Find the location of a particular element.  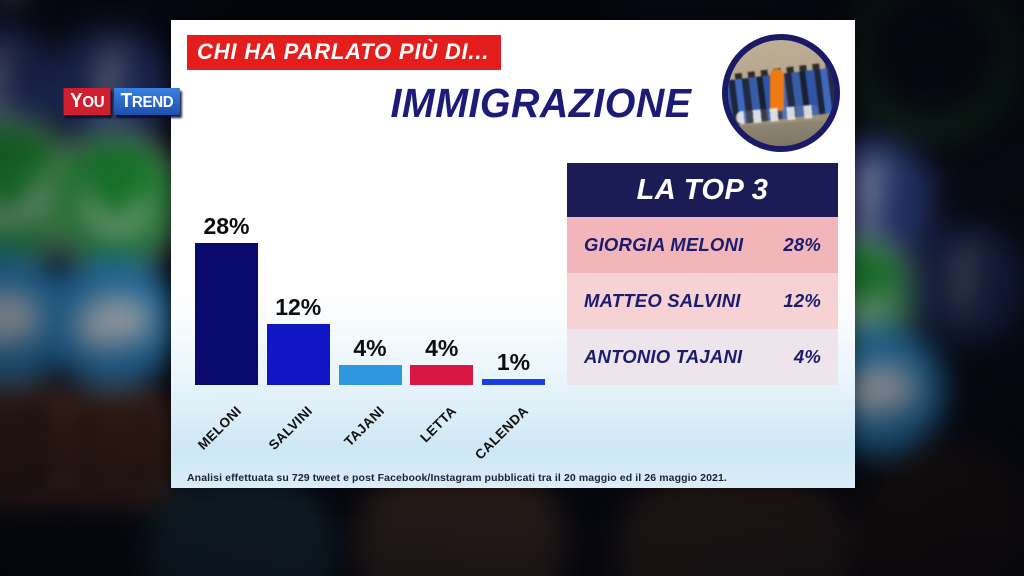

photo-content is located at coordinates (781, 93).